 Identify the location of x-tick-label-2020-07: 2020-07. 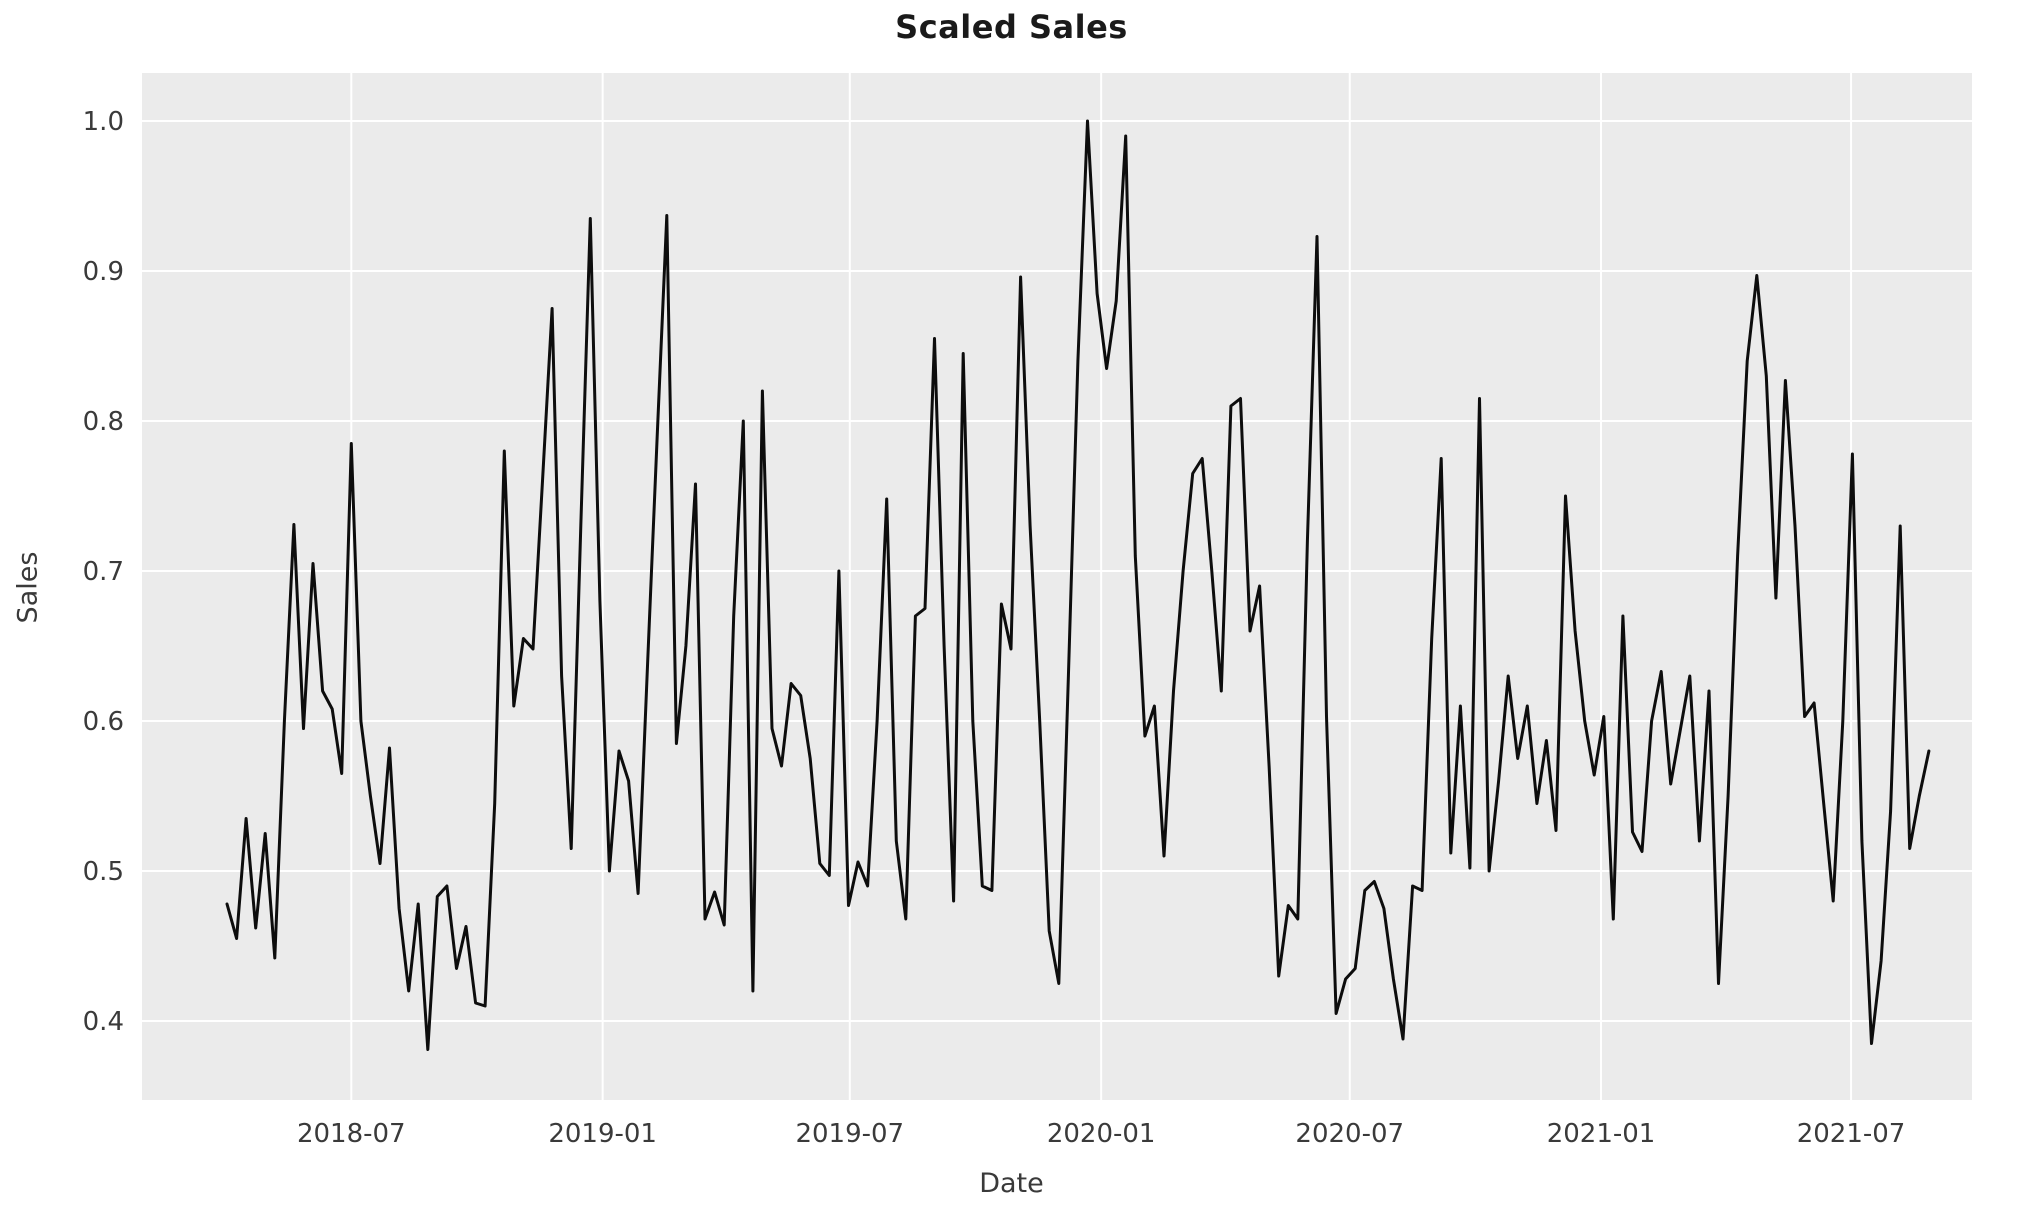
(1349, 1134).